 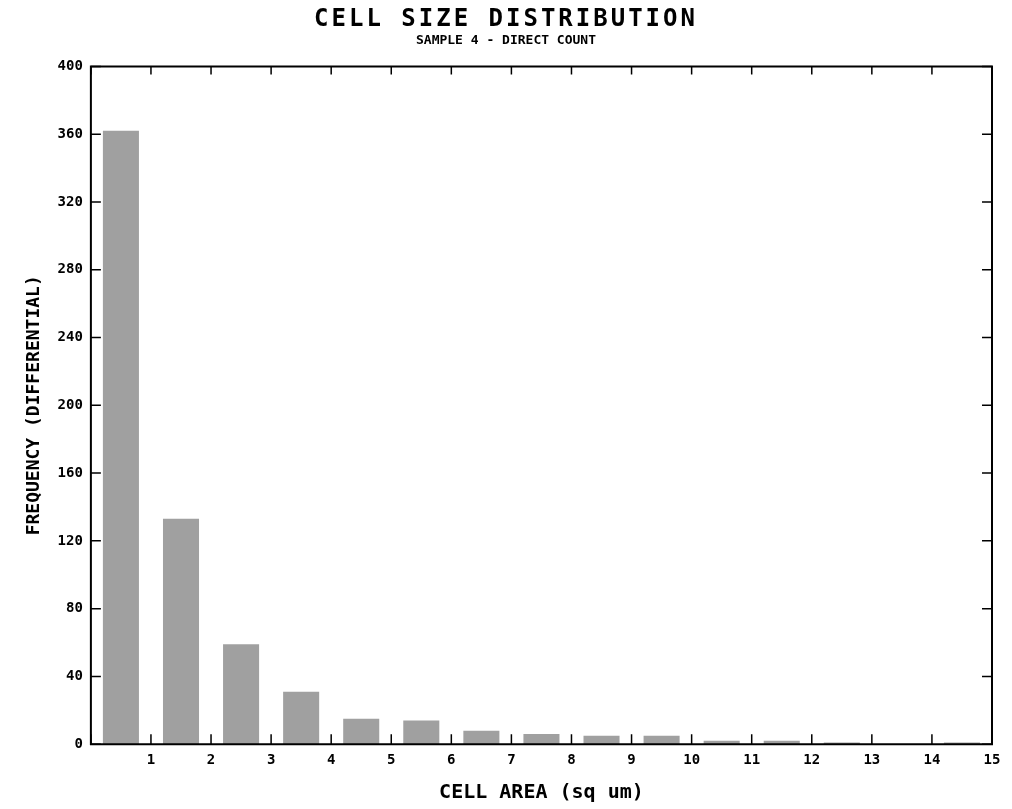 I want to click on x-tick-label: 3, so click(x=271, y=759).